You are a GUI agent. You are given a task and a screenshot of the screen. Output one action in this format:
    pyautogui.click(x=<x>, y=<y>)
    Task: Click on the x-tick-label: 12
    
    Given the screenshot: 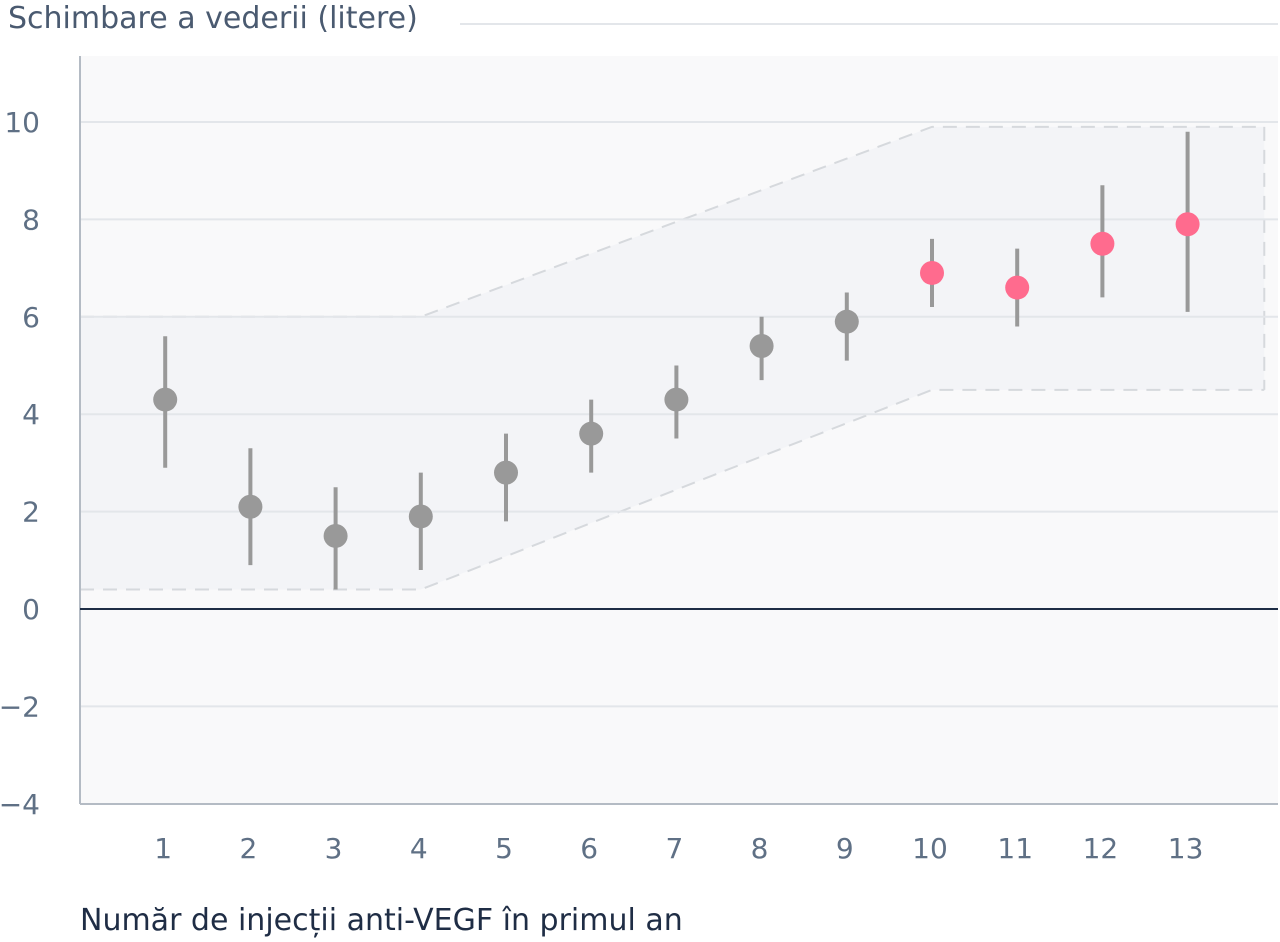 What is the action you would take?
    pyautogui.click(x=1101, y=848)
    